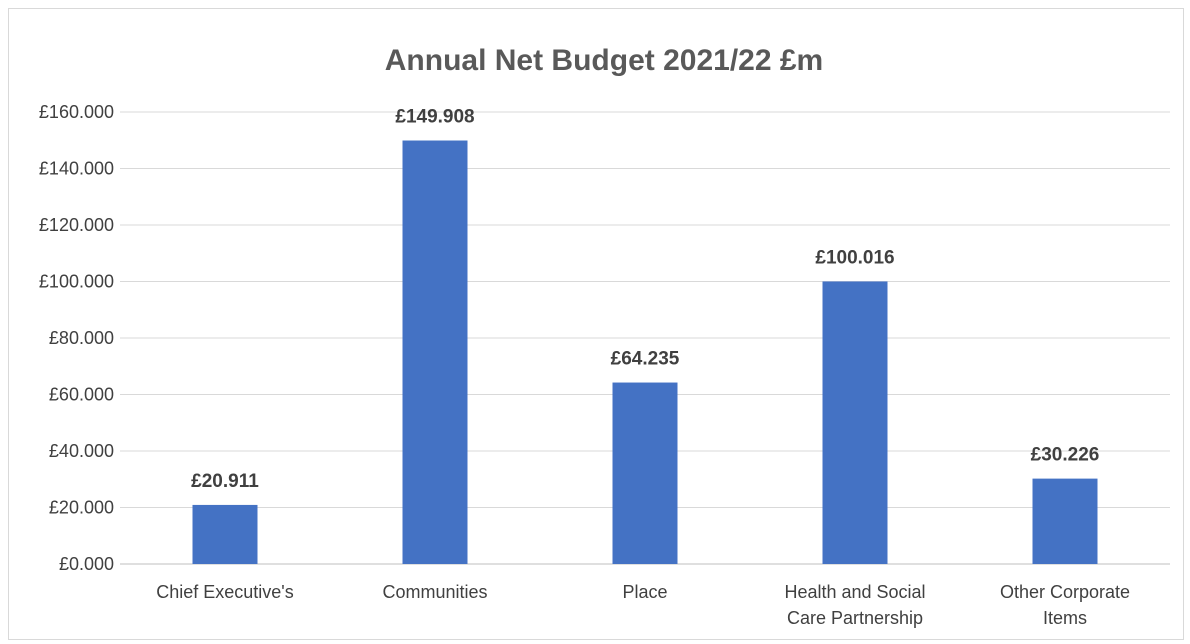  I want to click on category-label: Health and Social Care Partnership, so click(854, 605).